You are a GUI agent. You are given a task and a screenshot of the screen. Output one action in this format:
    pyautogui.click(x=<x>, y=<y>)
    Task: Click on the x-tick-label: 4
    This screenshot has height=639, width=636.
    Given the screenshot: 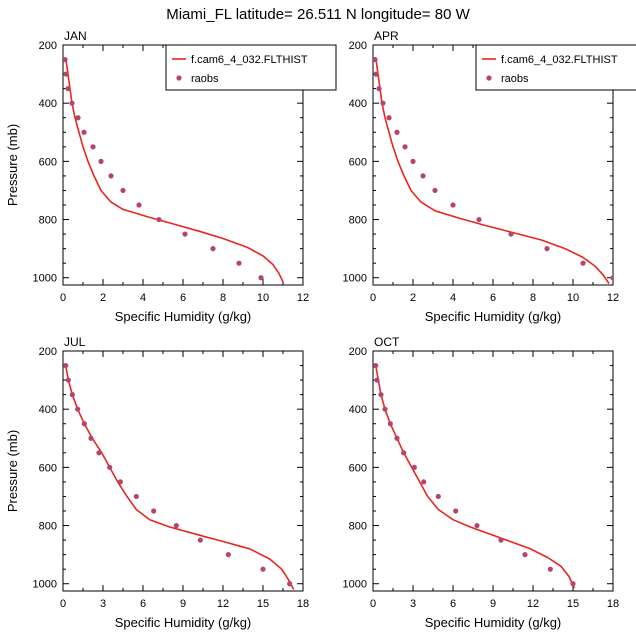 What is the action you would take?
    pyautogui.click(x=143, y=298)
    